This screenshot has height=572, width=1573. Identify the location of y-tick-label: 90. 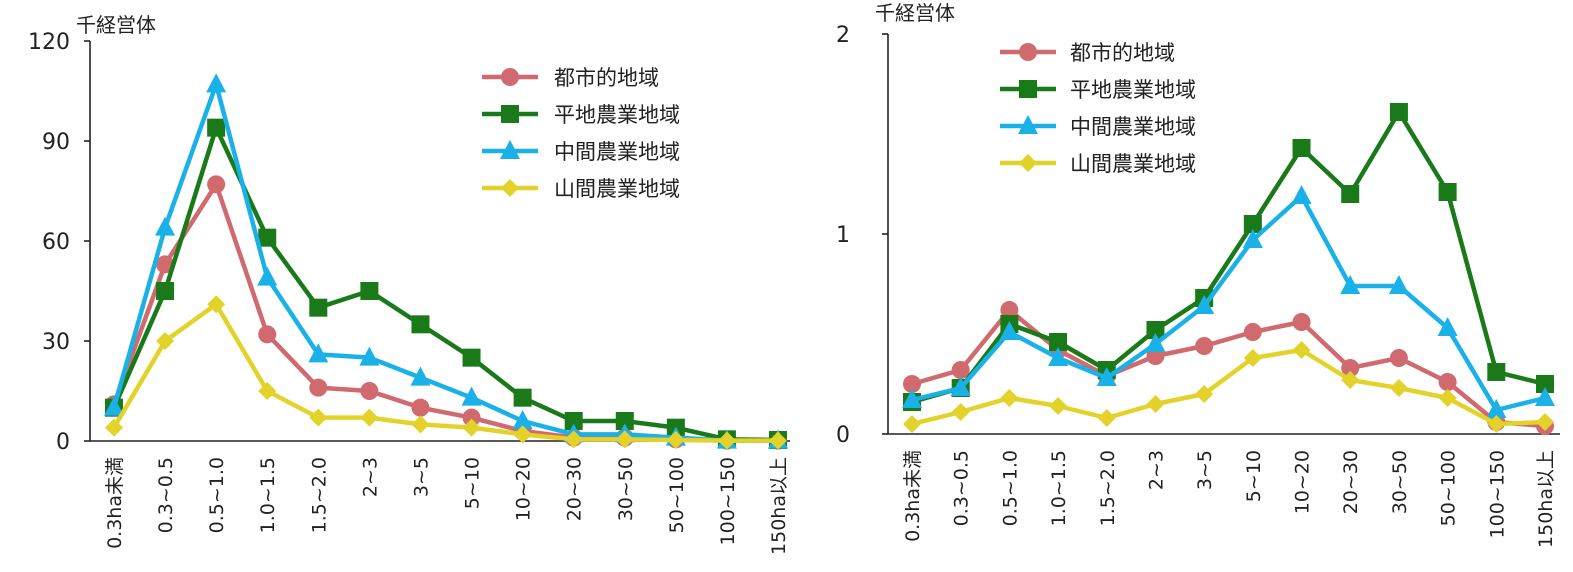
(56, 142).